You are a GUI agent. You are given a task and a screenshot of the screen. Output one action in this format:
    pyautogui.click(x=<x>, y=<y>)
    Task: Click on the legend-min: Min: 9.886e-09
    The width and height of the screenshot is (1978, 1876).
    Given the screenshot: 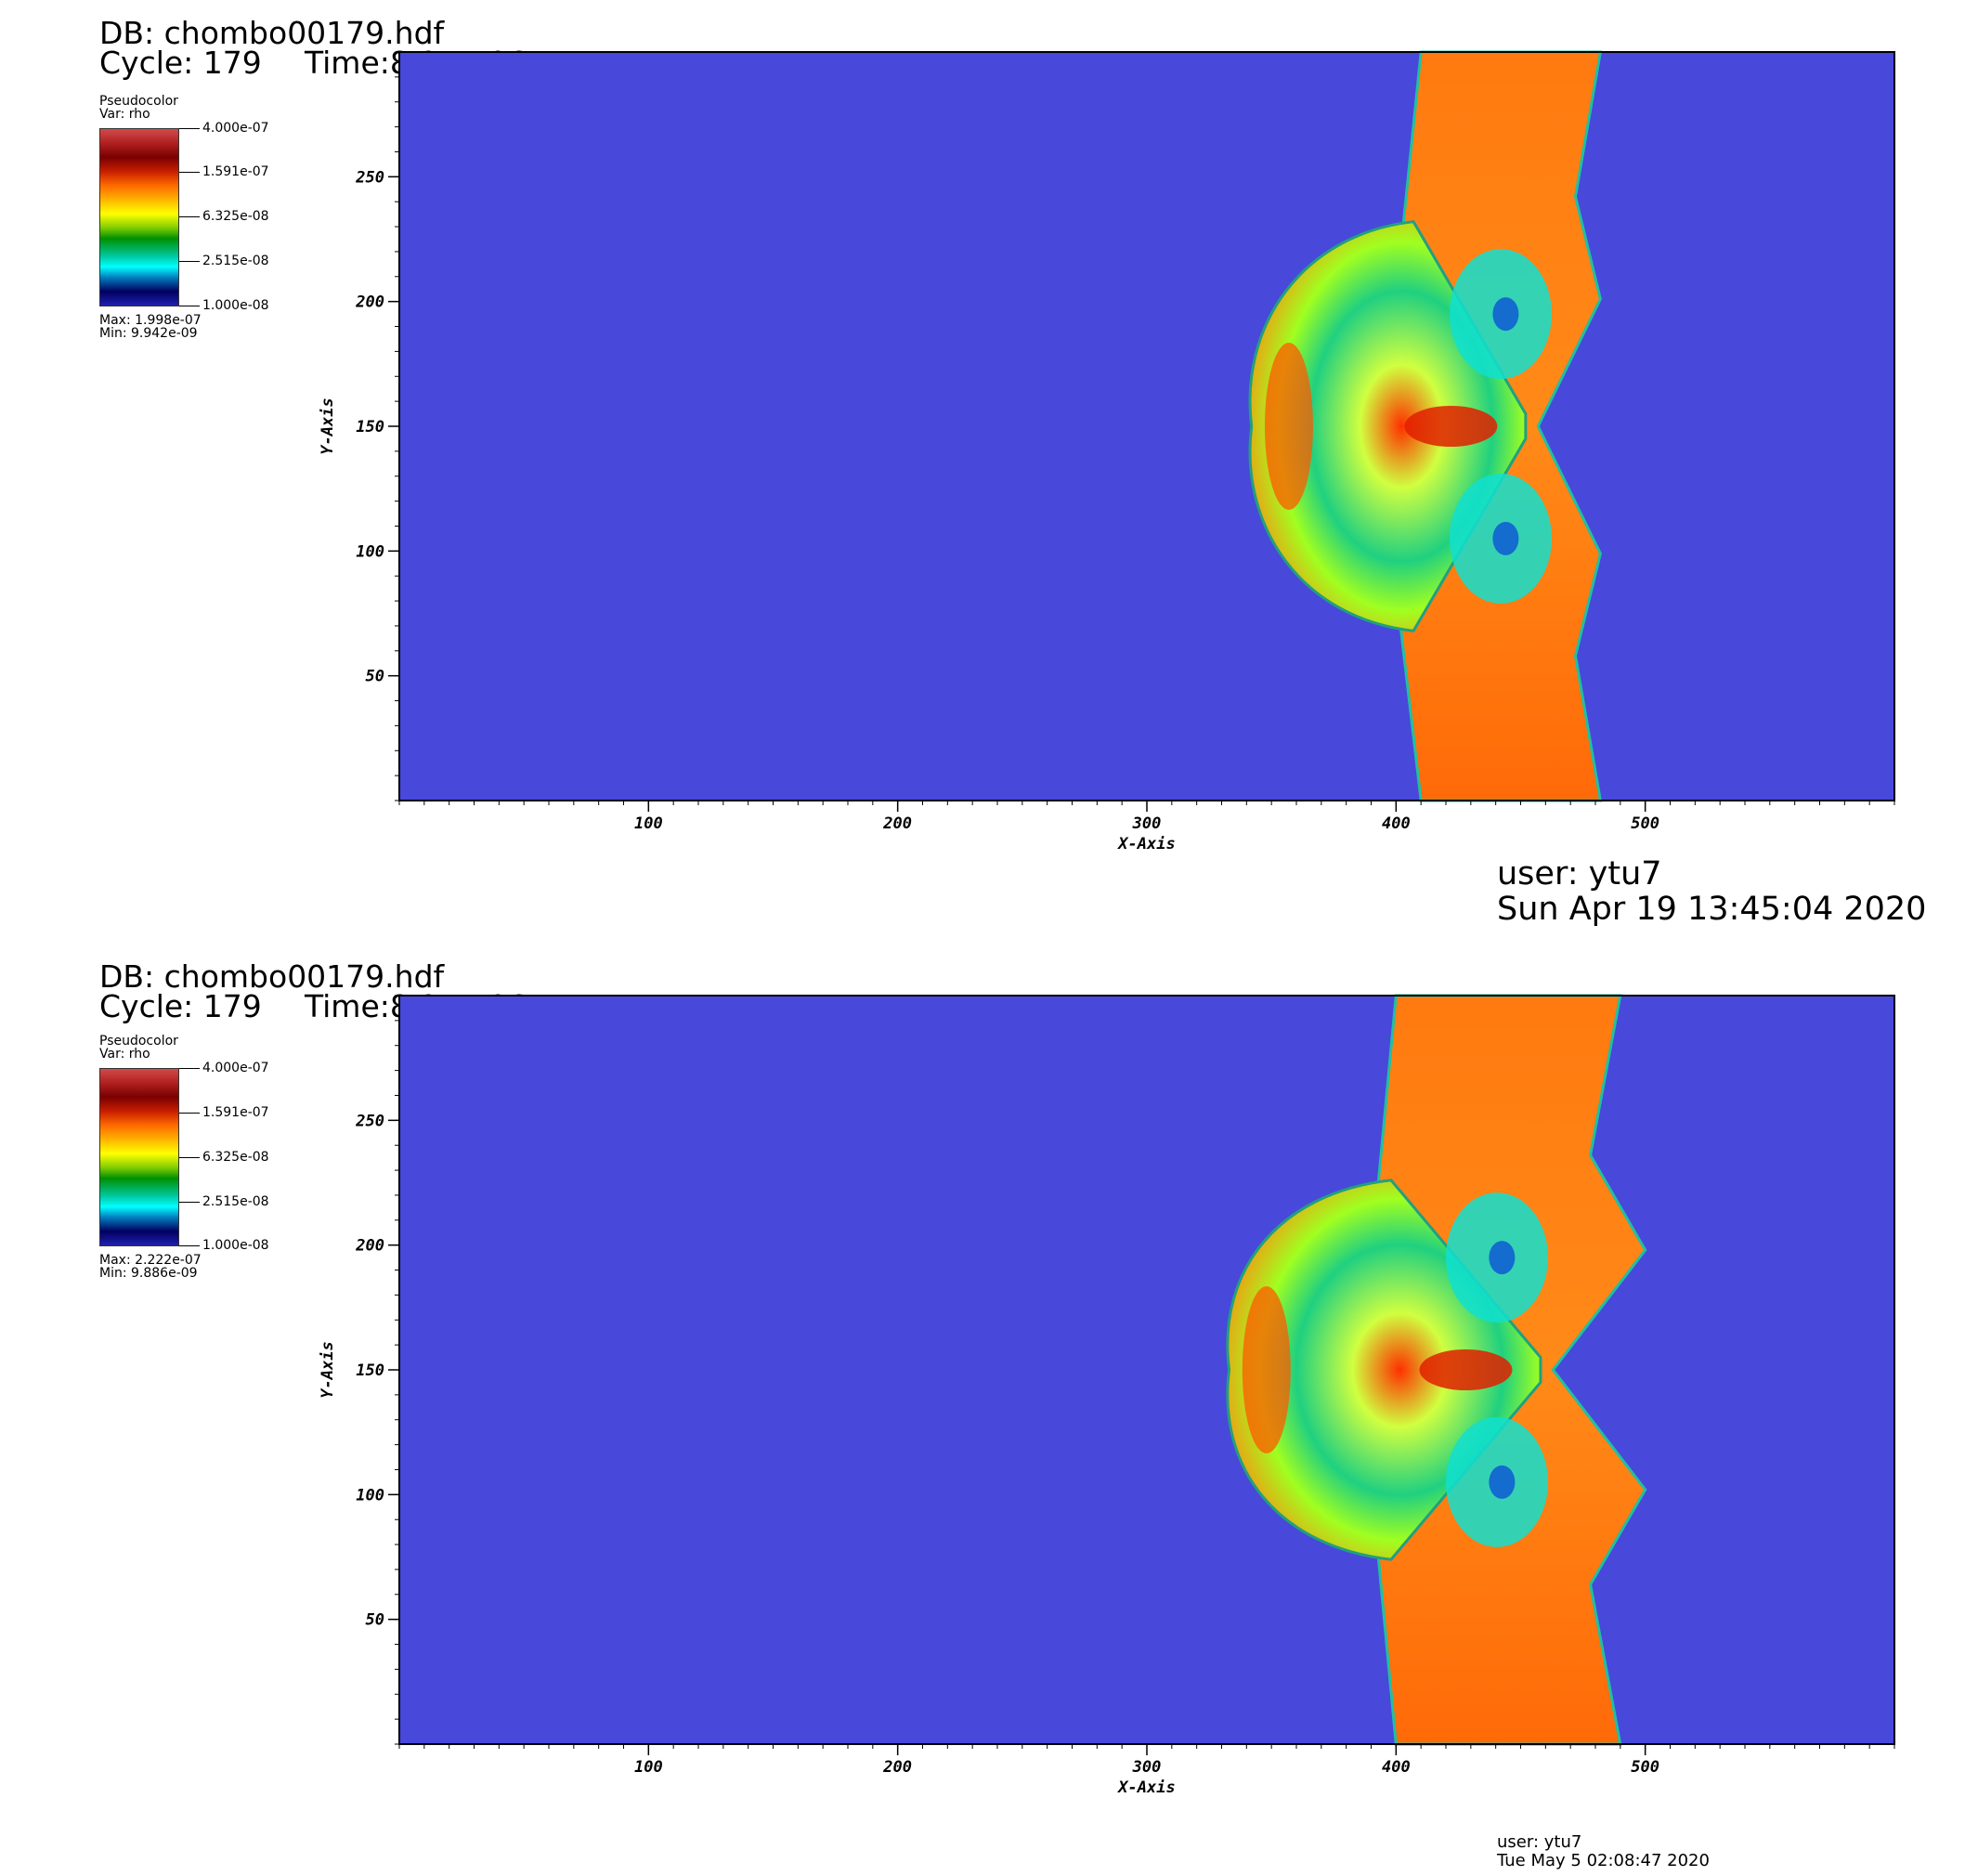 What is the action you would take?
    pyautogui.click(x=148, y=1273)
    